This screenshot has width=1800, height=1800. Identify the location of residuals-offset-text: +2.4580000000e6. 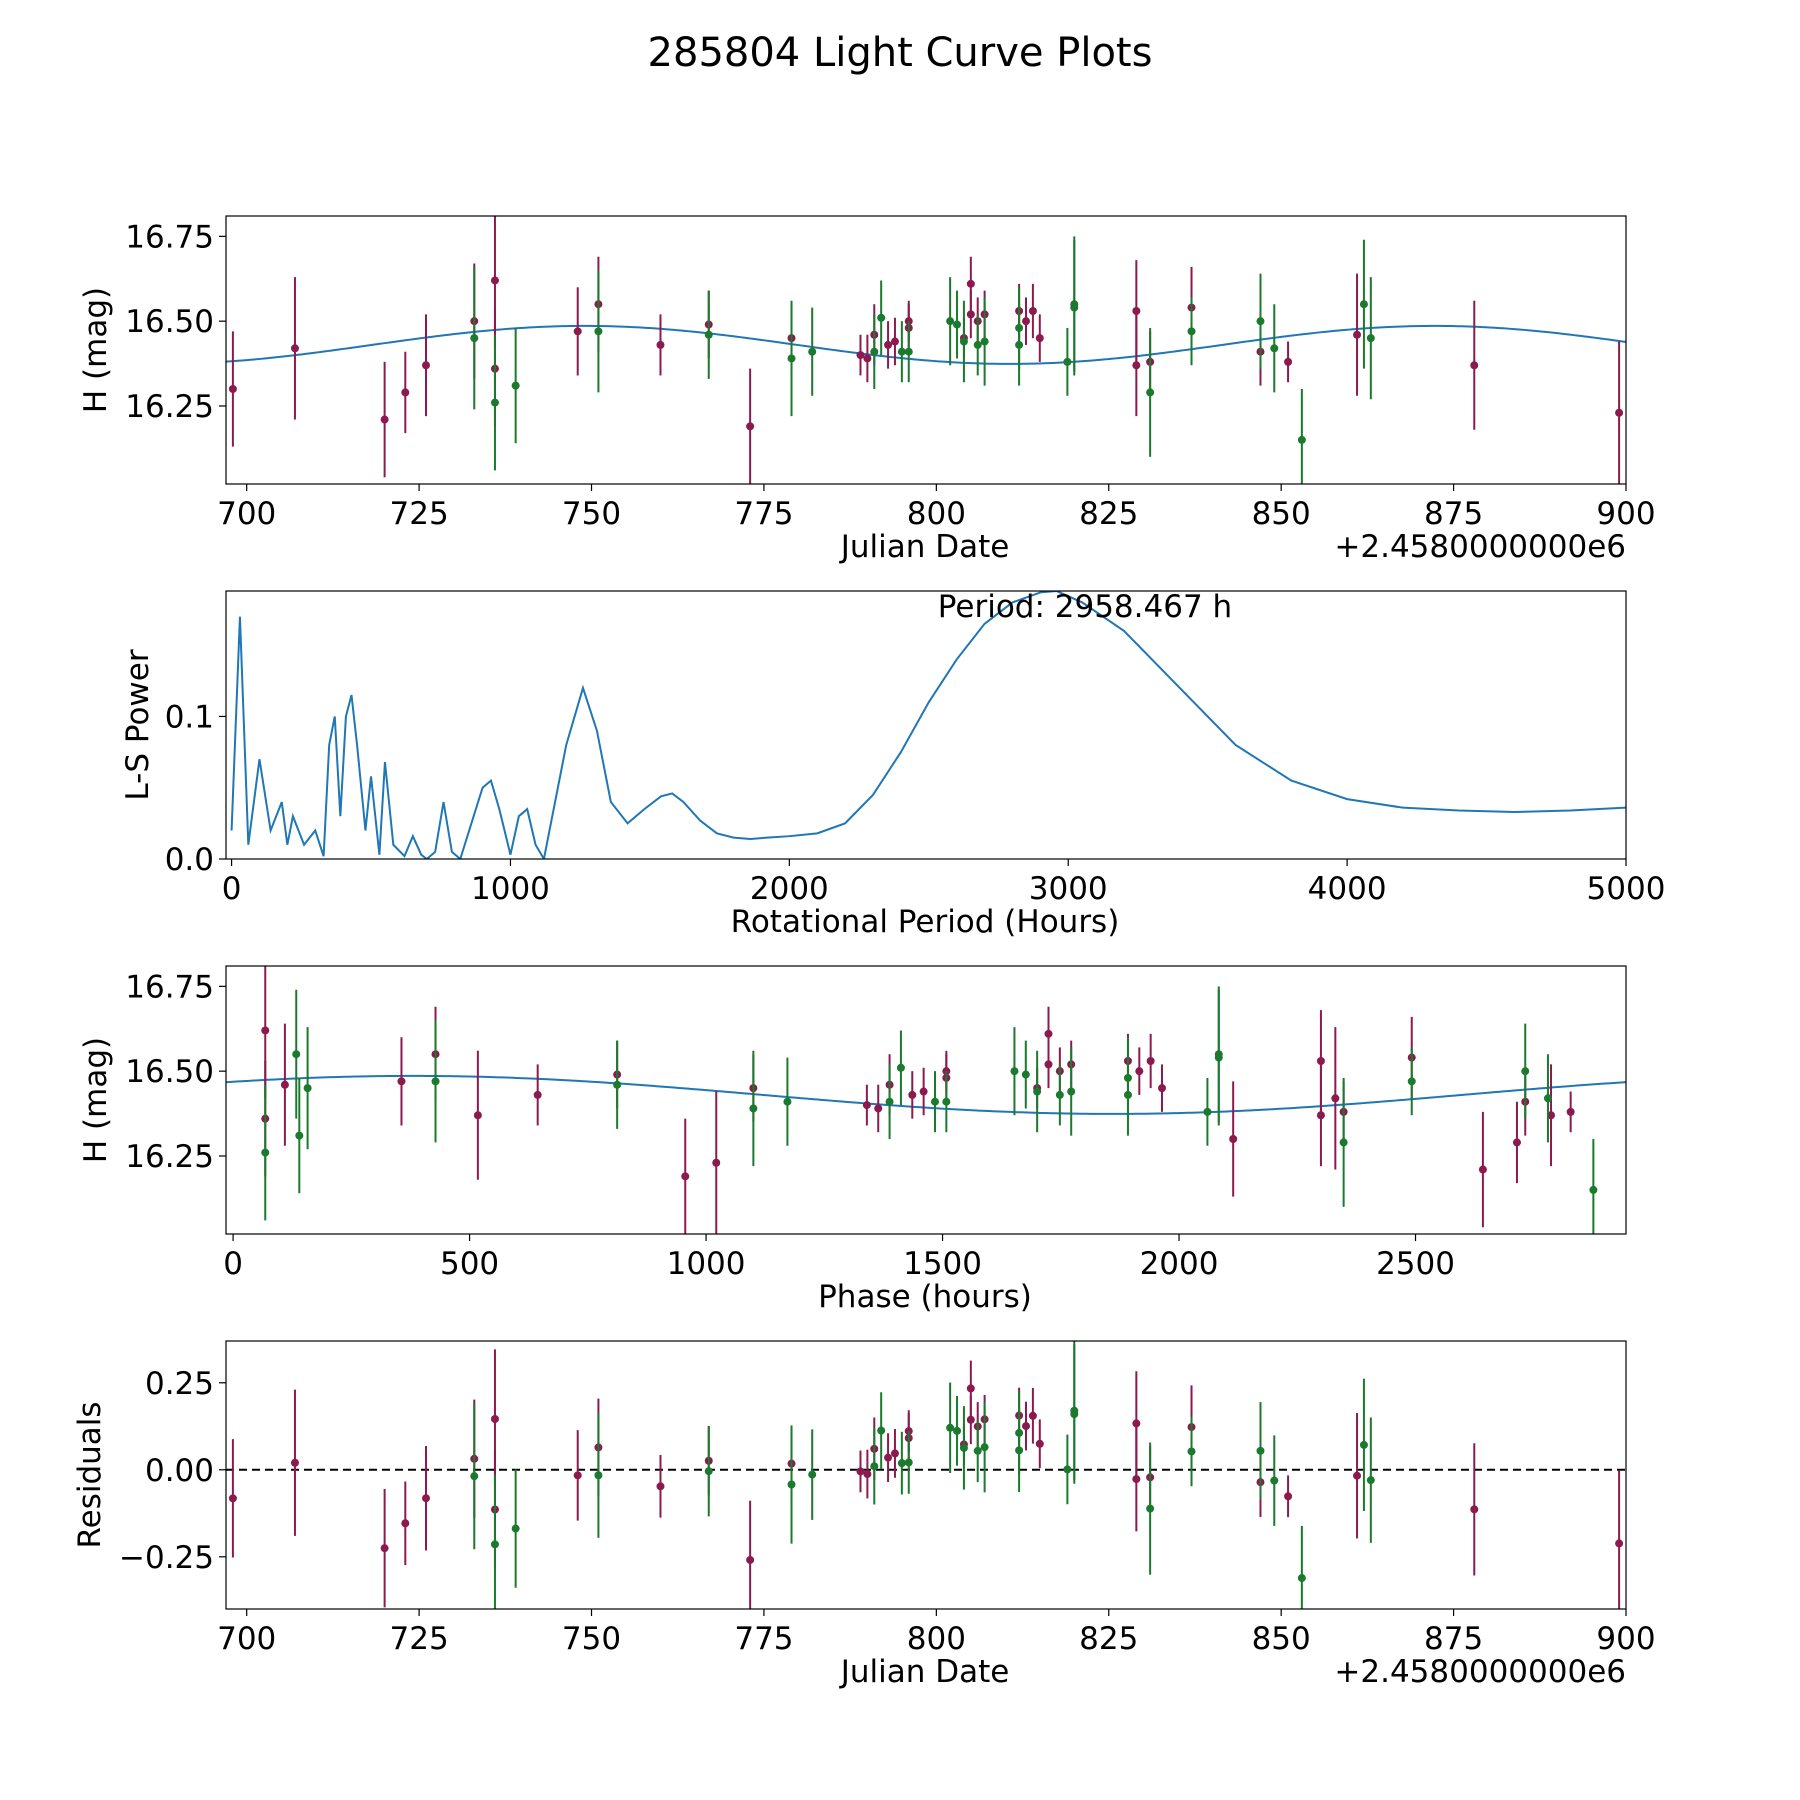
(1480, 1672).